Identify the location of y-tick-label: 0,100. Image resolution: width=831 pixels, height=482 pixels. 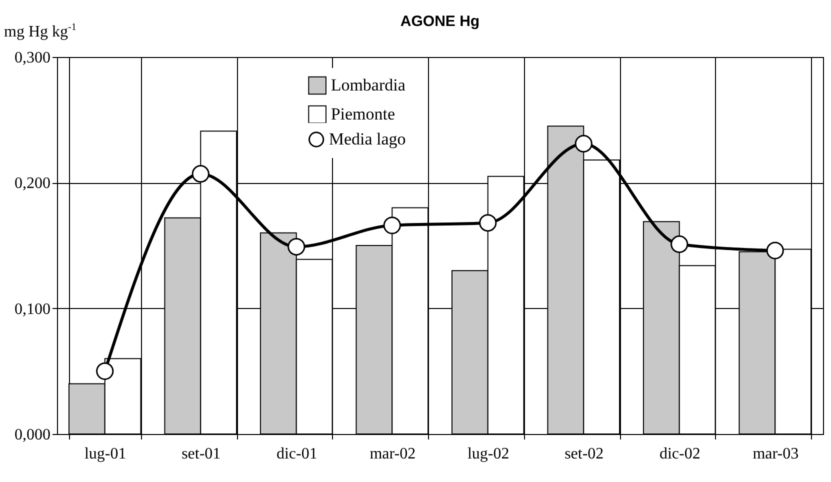
(32, 309).